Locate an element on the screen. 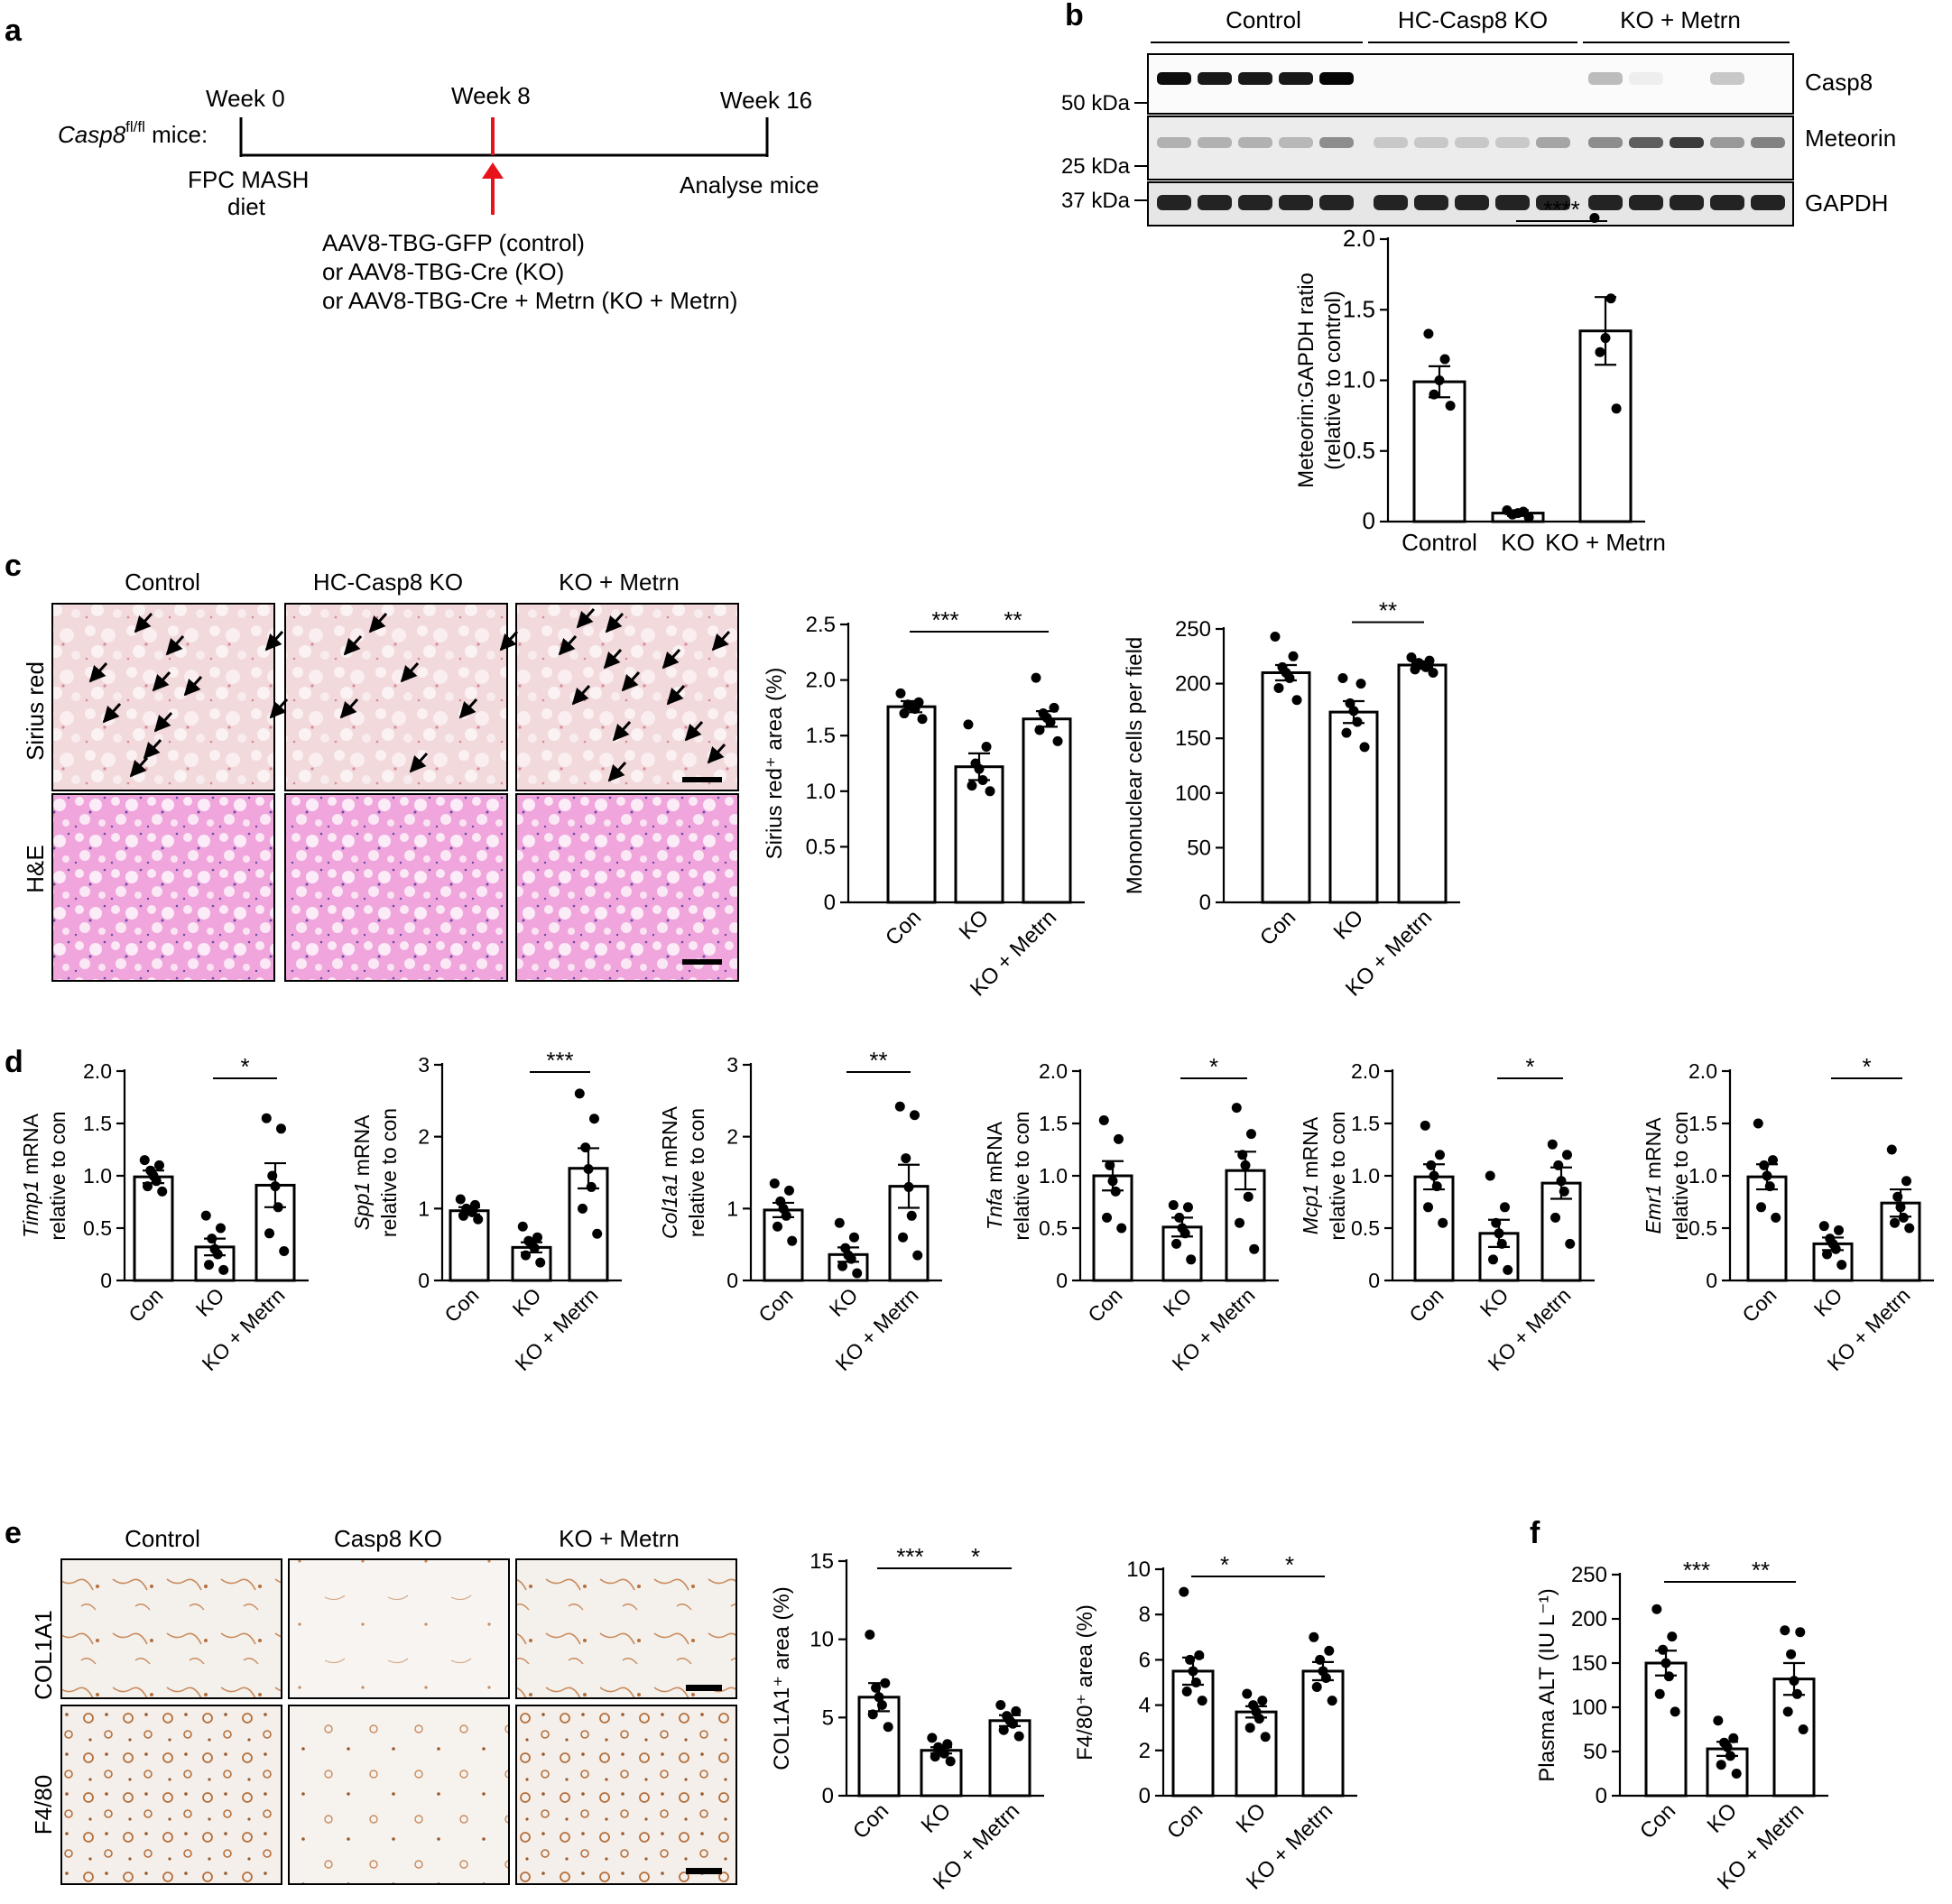  sirius-arrows is located at coordinates (409, 694).